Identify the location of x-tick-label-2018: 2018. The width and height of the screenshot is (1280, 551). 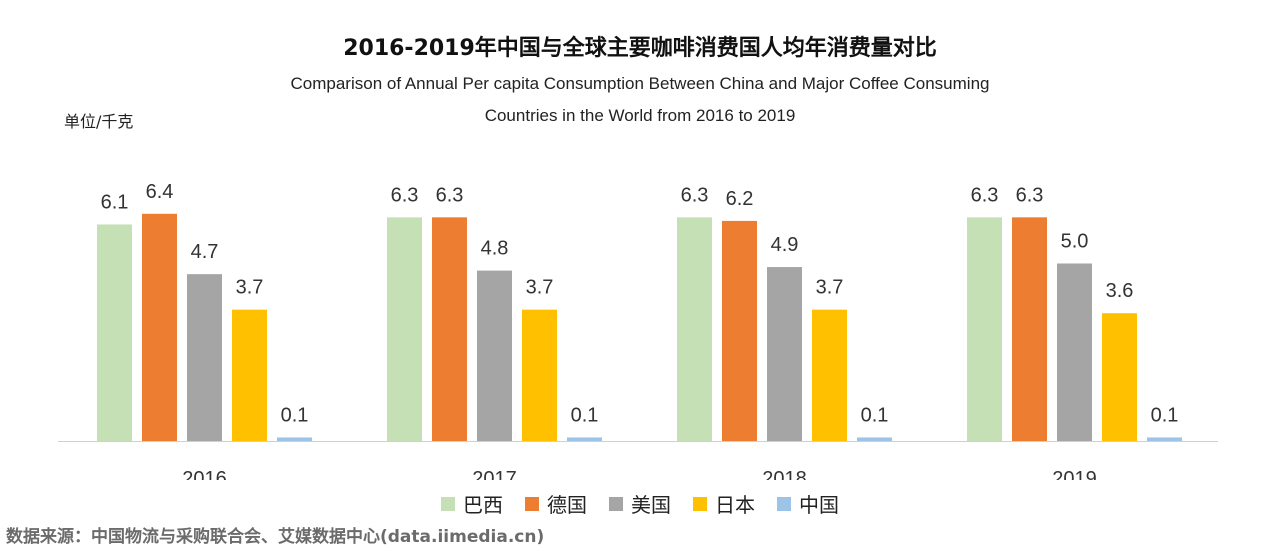
(784, 474).